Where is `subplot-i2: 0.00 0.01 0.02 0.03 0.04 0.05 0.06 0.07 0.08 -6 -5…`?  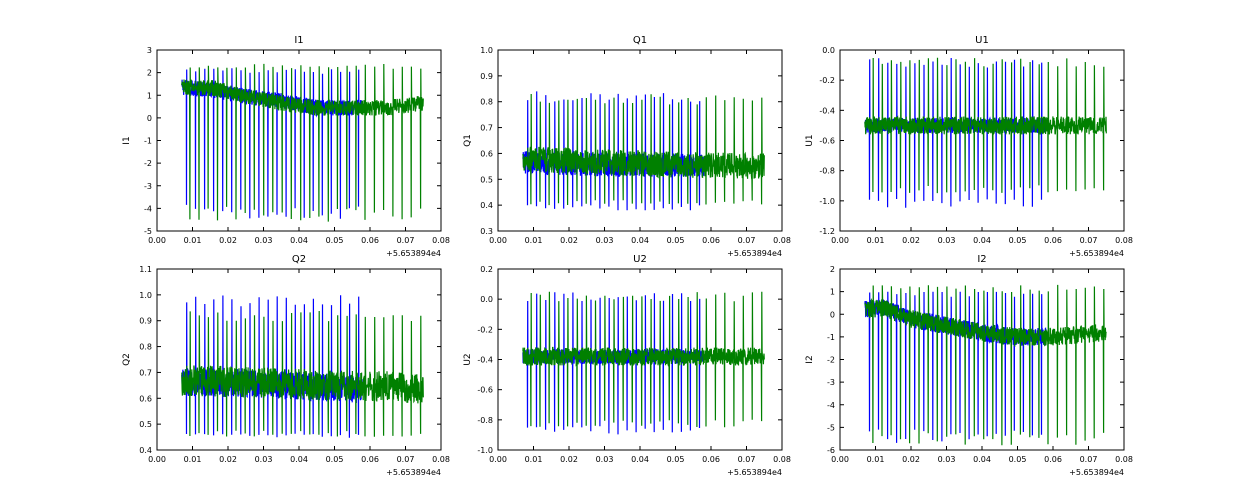
subplot-i2: 0.00 0.01 0.02 0.03 0.04 0.05 0.06 0.07 0.08 -6 -5… is located at coordinates (969, 365).